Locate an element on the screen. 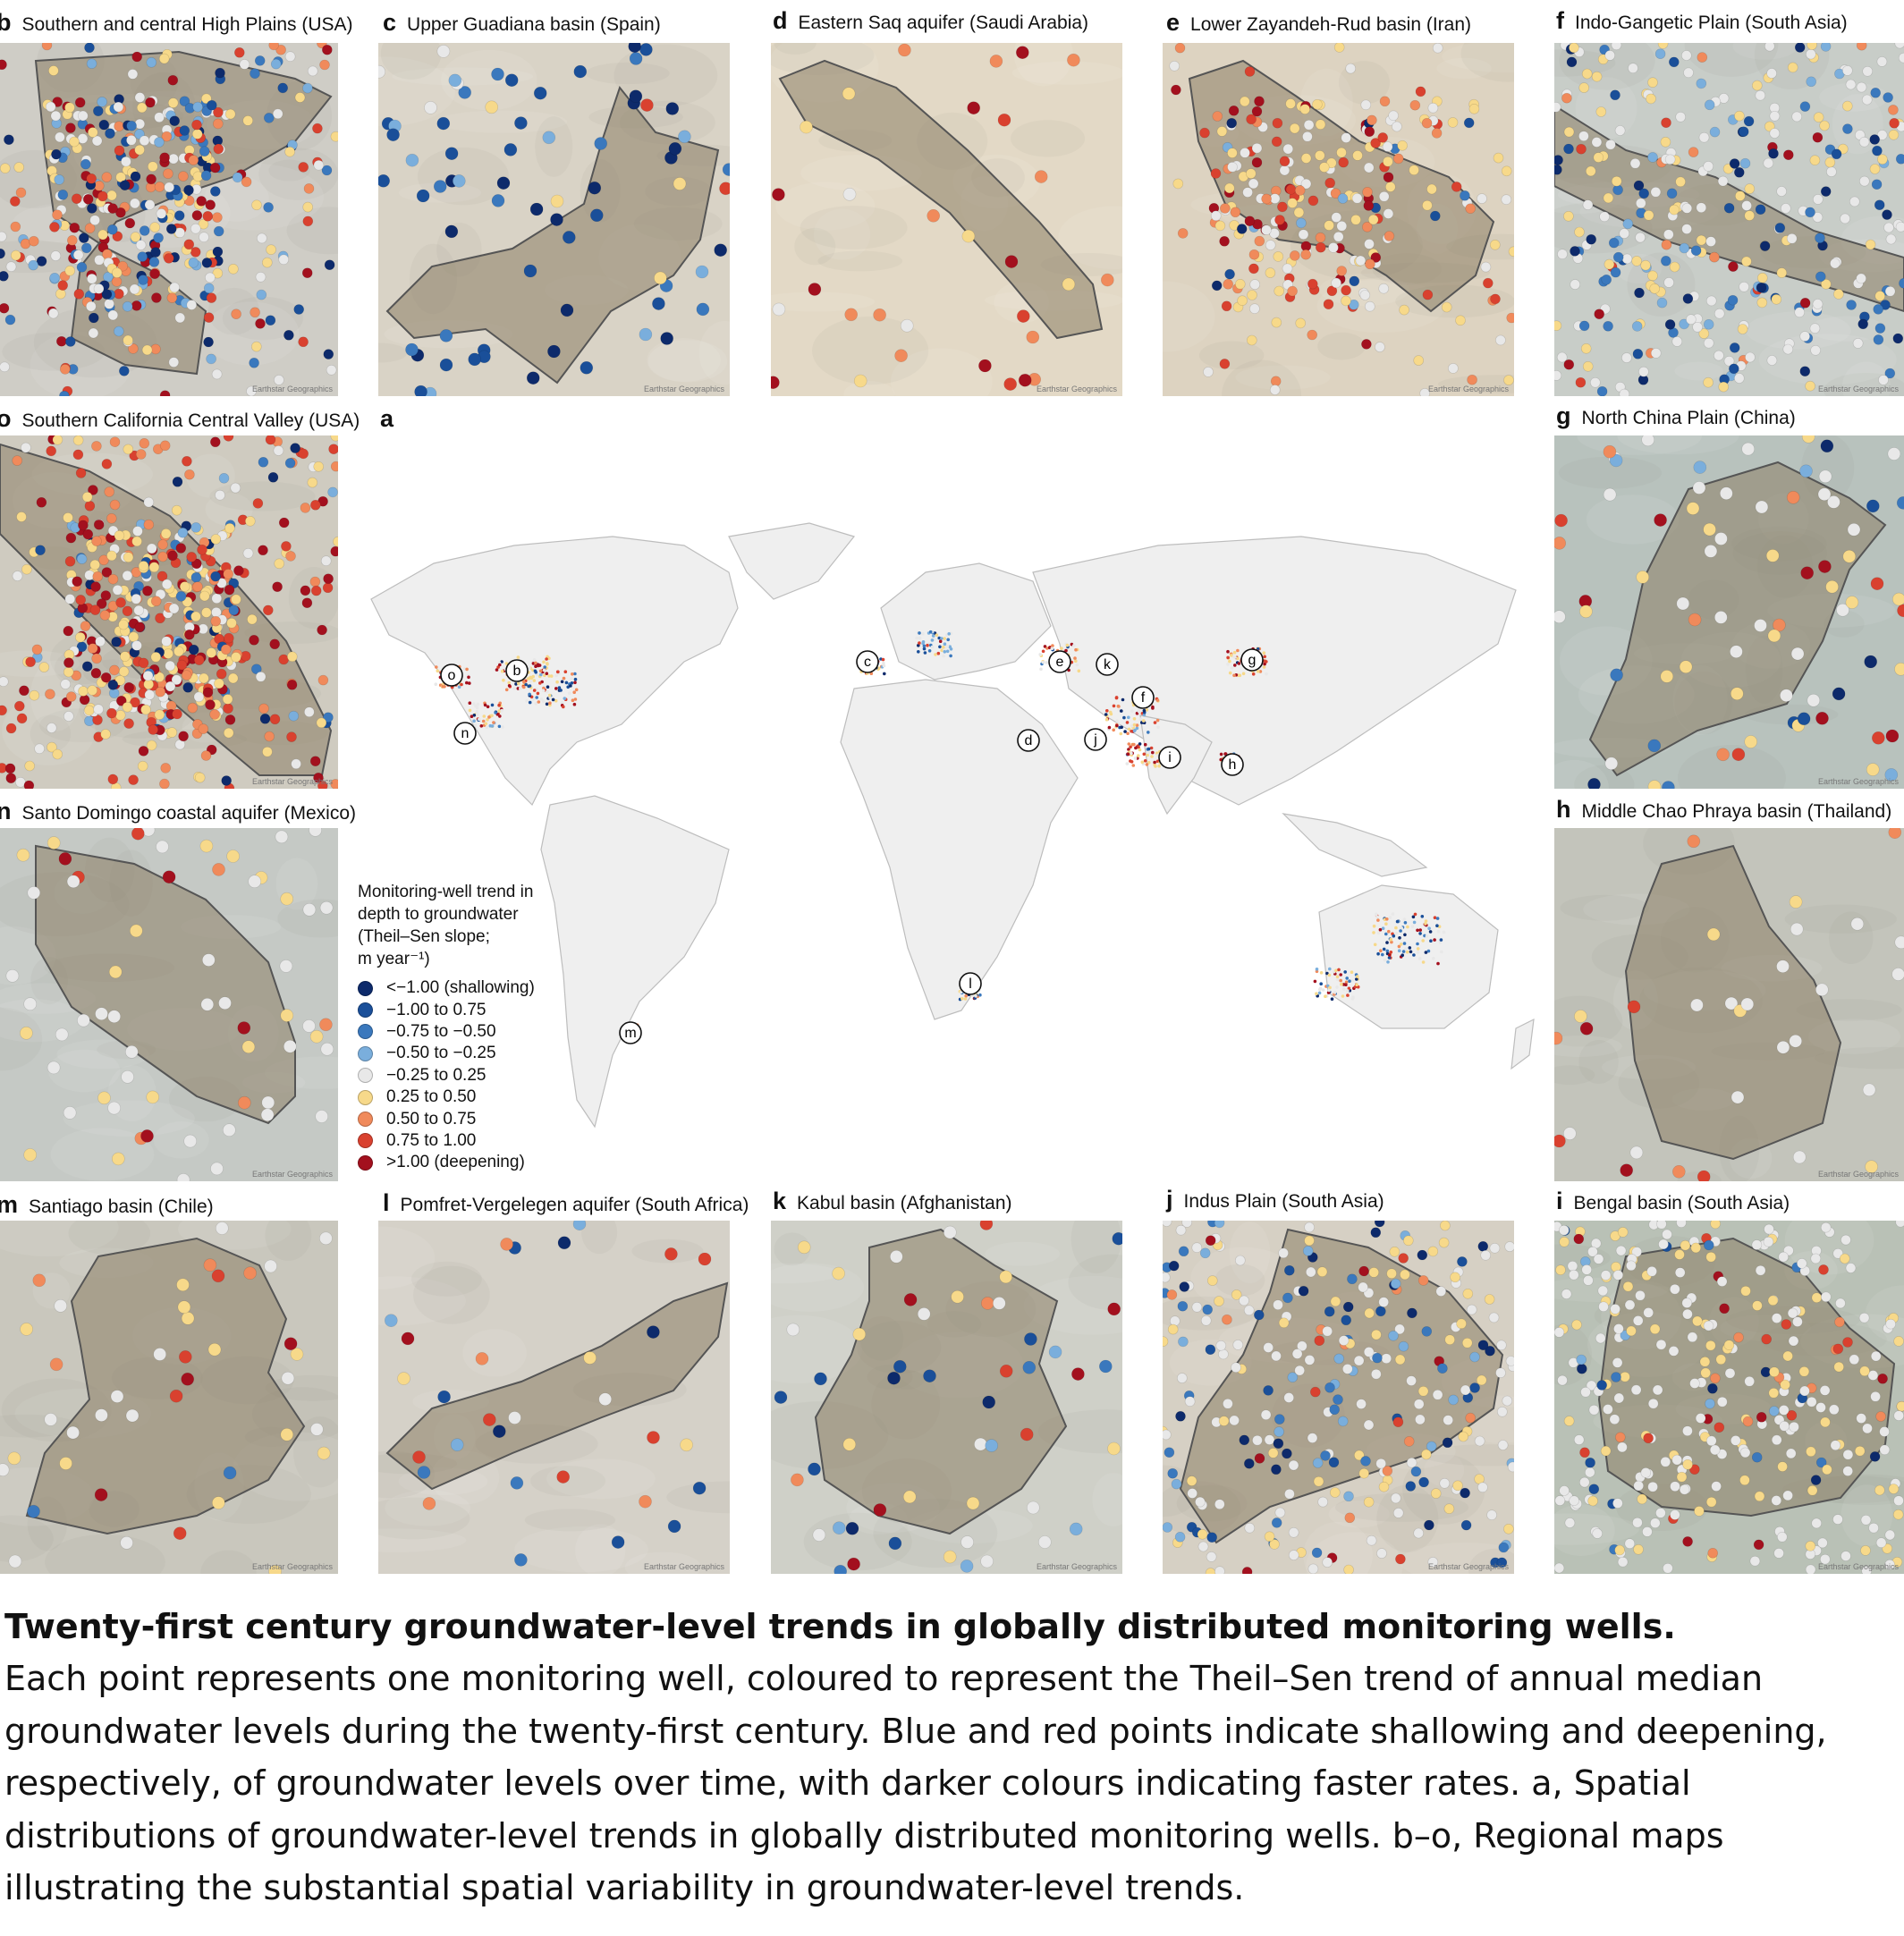 This screenshot has height=1936, width=1904. new-zealand-landmass is located at coordinates (1523, 1044).